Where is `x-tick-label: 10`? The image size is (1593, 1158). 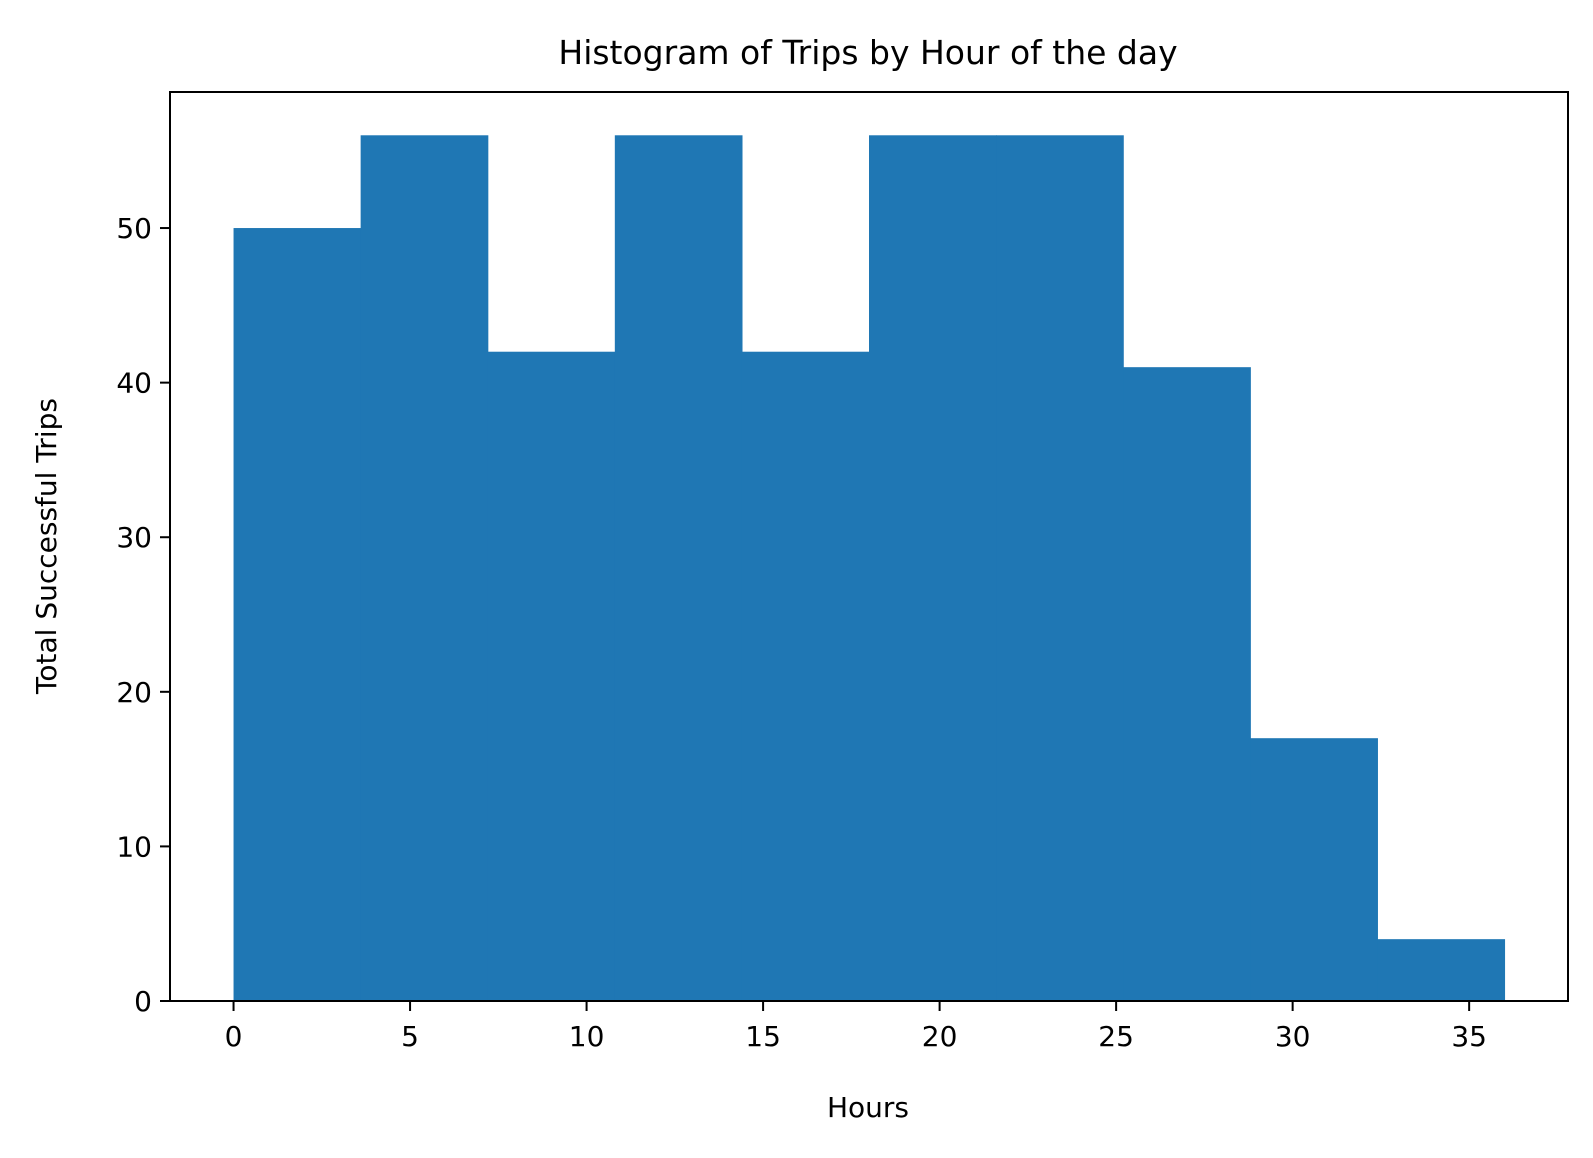 x-tick-label: 10 is located at coordinates (587, 1036).